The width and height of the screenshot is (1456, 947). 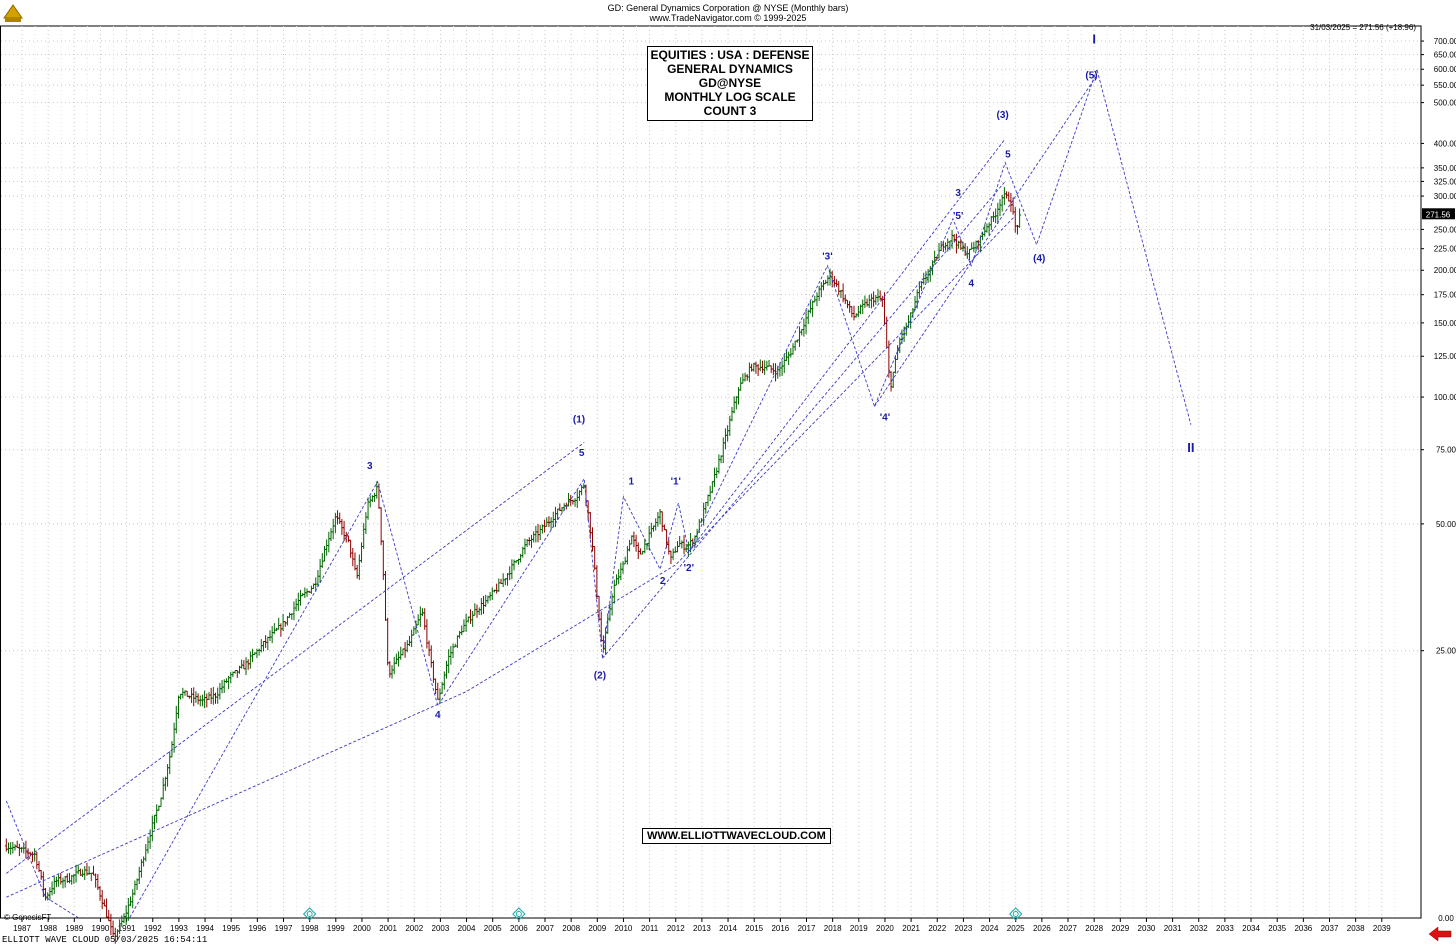 I want to click on wave-label: 2, so click(x=663, y=581).